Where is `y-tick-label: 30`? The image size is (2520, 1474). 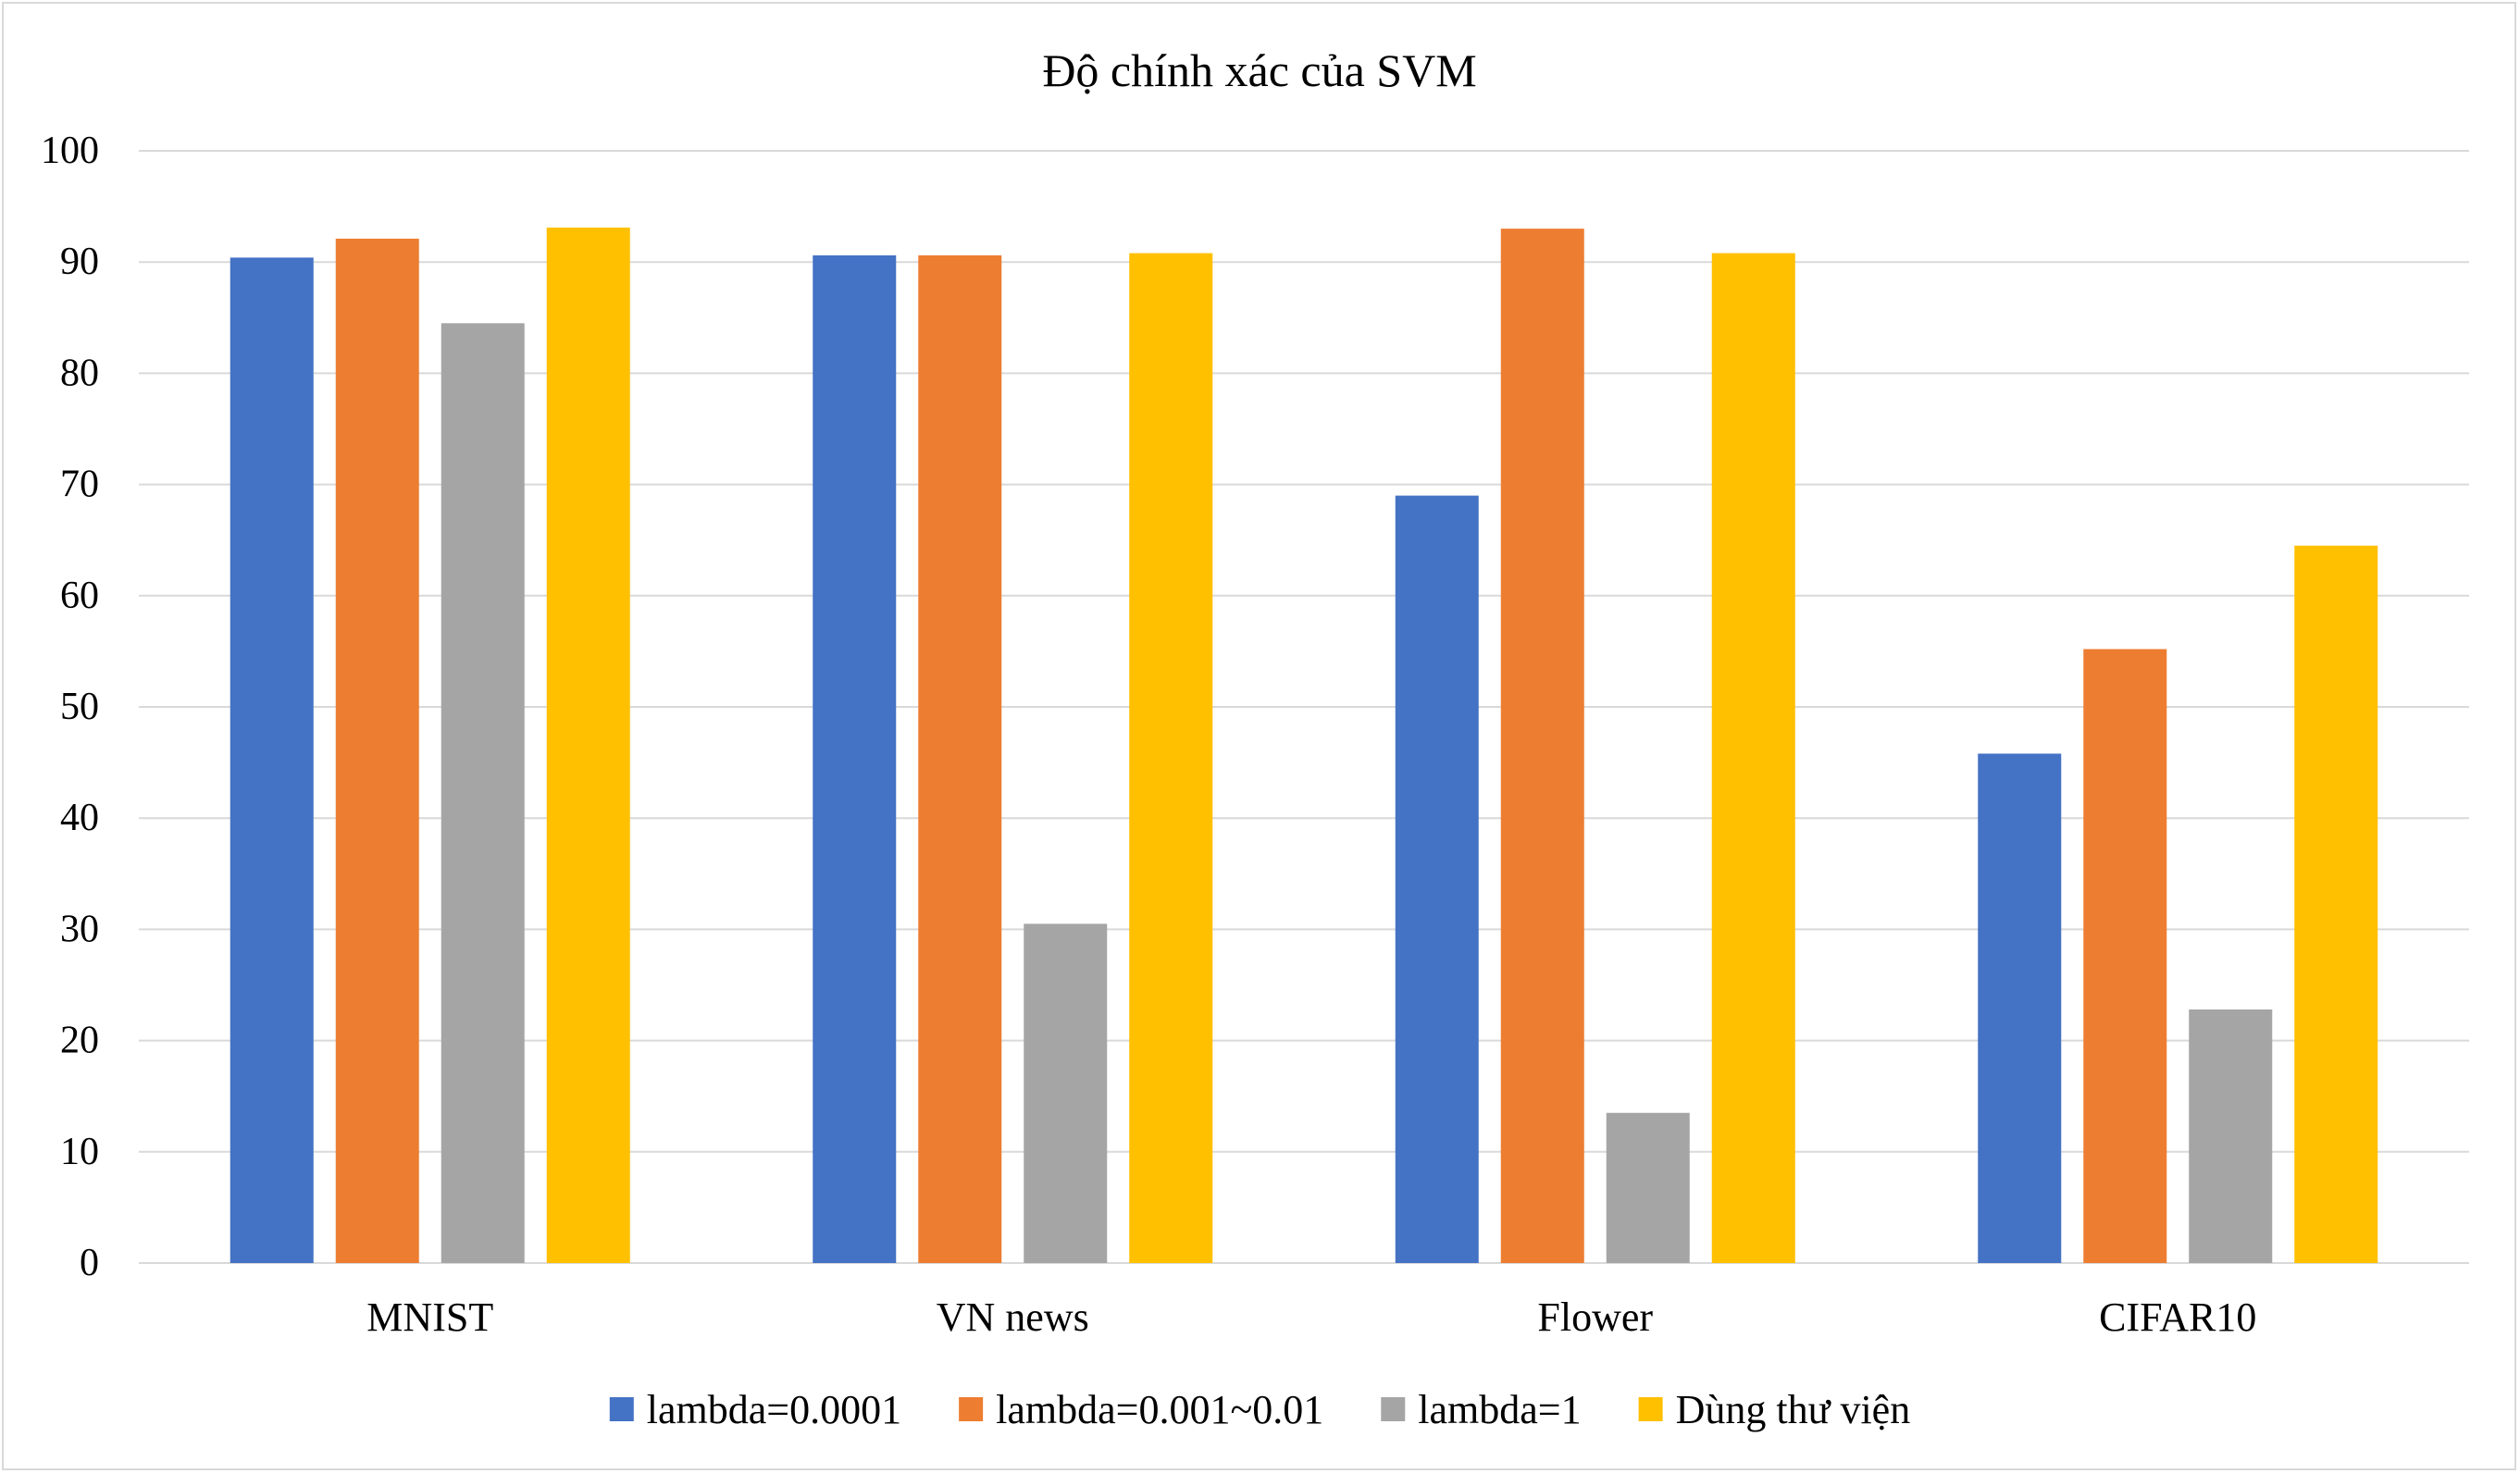
y-tick-label: 30 is located at coordinates (79, 929).